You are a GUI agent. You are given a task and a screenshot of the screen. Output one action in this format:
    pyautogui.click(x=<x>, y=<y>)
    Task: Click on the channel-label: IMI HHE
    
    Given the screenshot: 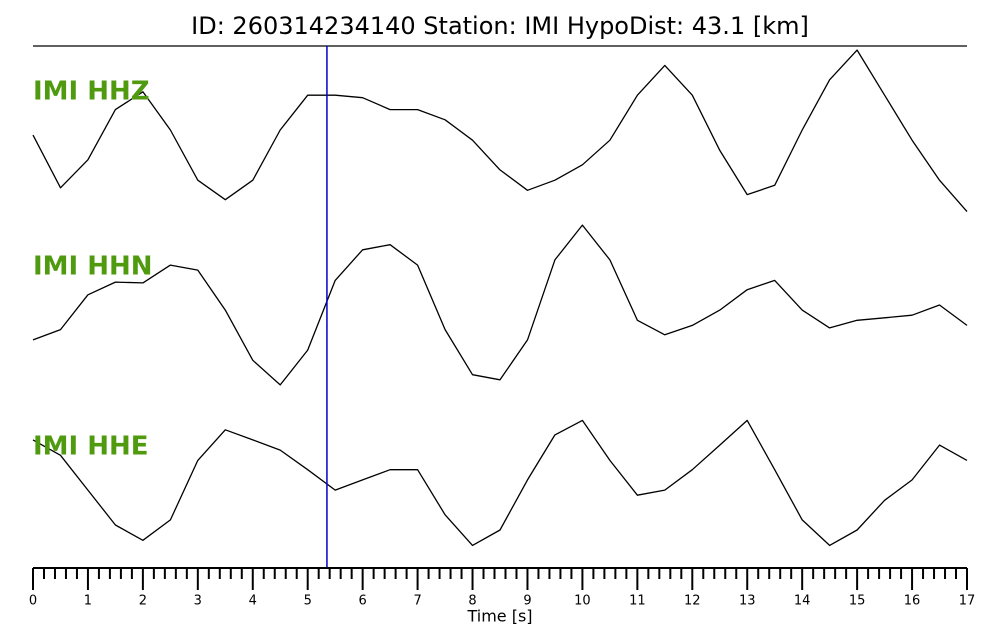 What is the action you would take?
    pyautogui.click(x=91, y=447)
    